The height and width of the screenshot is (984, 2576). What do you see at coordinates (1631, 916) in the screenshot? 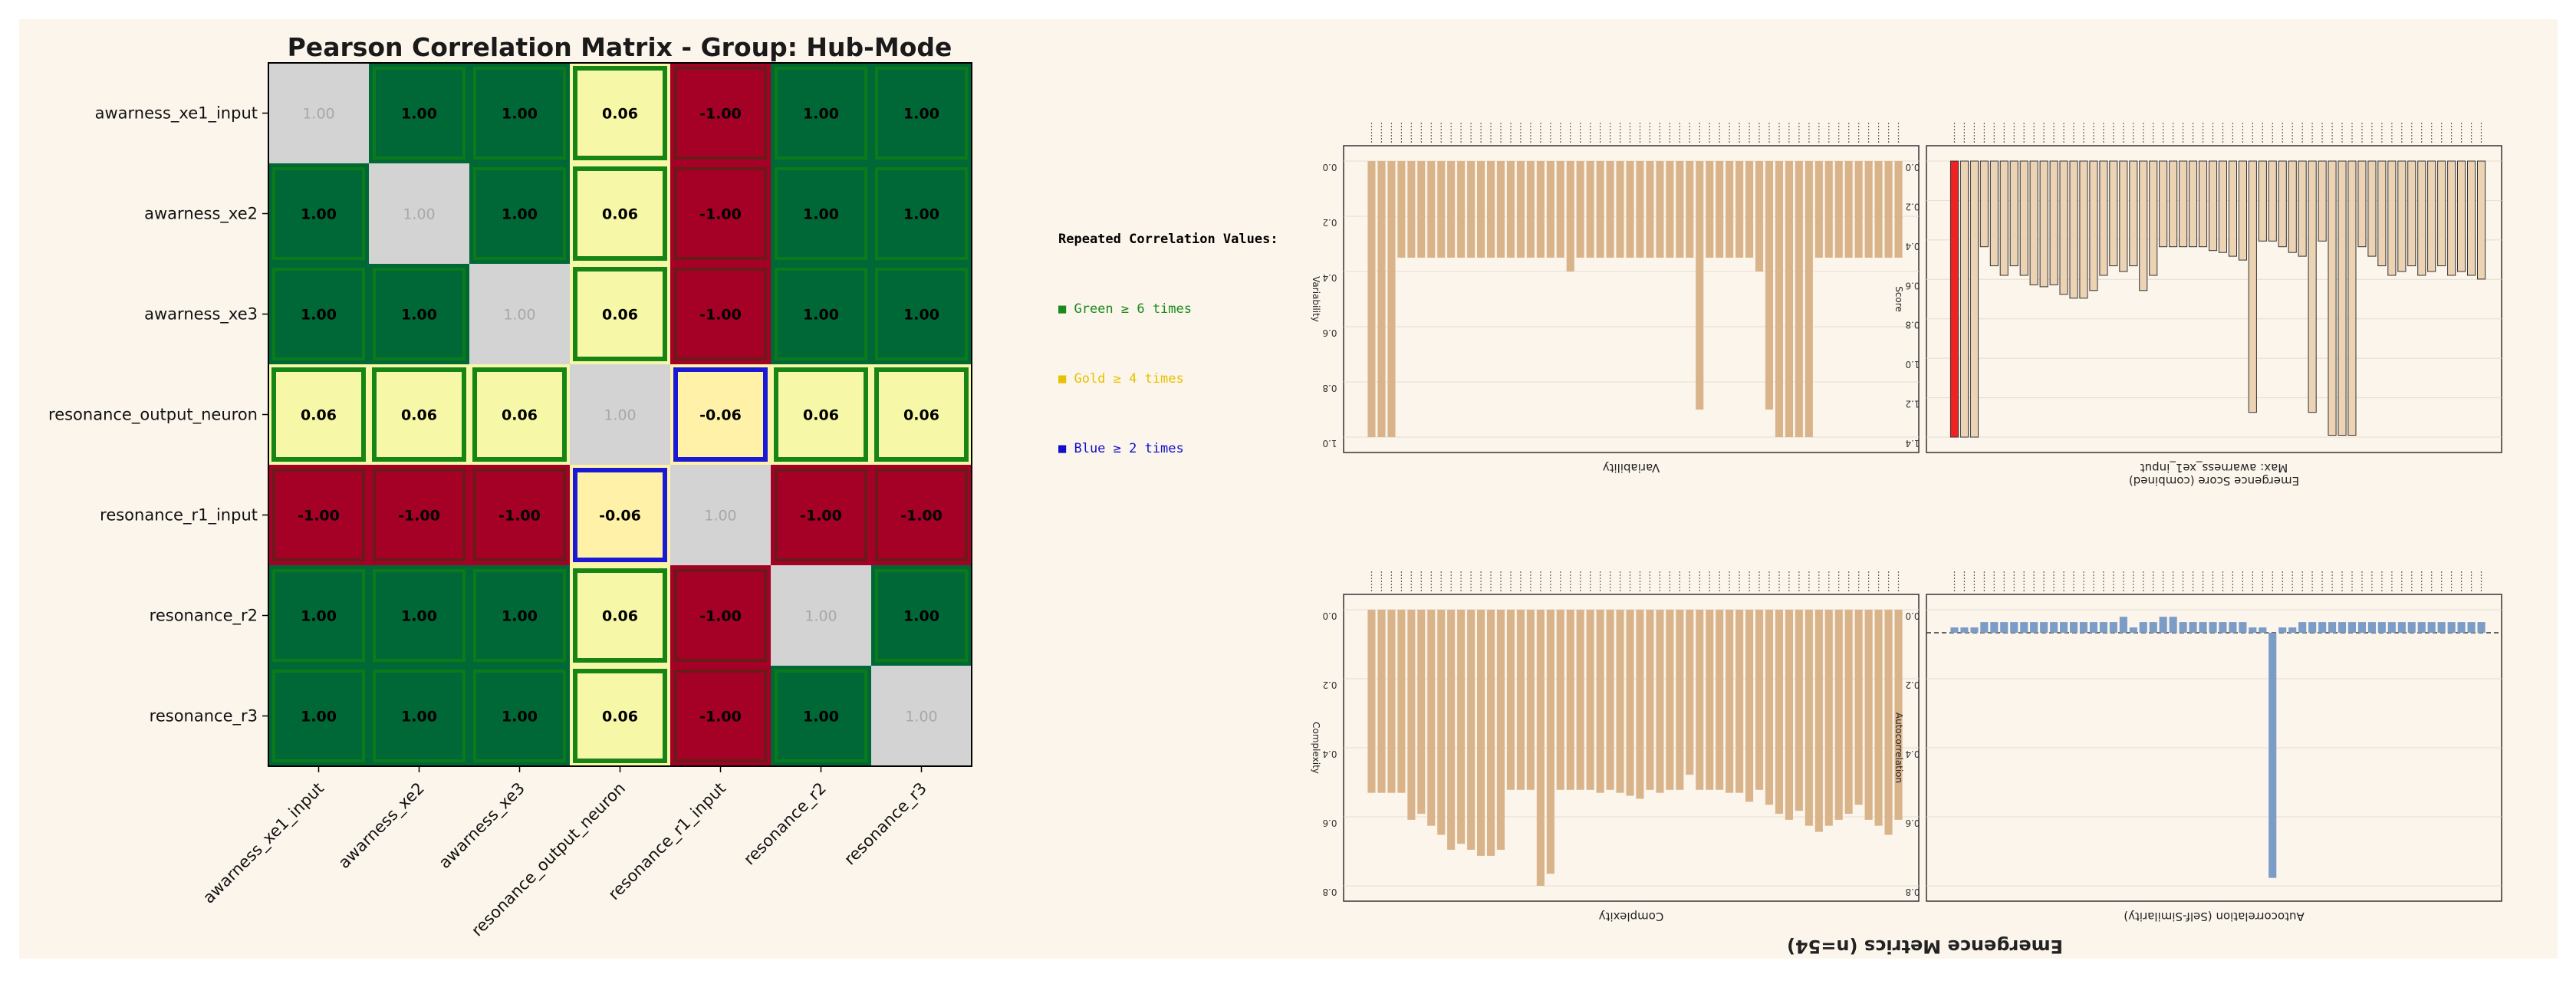
I see `subplot-xlabel: Complexity` at bounding box center [1631, 916].